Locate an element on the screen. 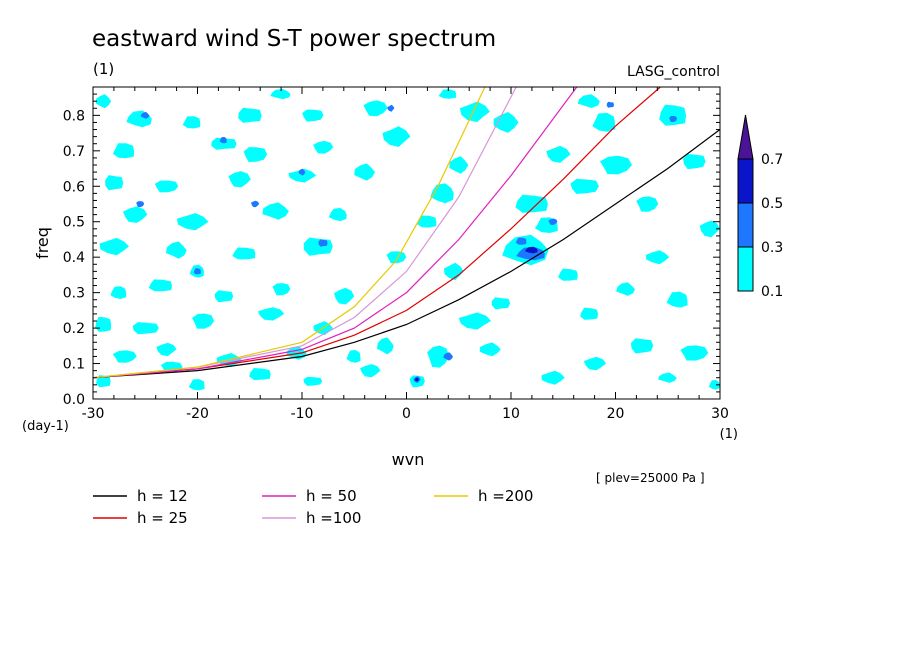 The image size is (904, 654). colorbar-label: 0.7 is located at coordinates (772, 160).